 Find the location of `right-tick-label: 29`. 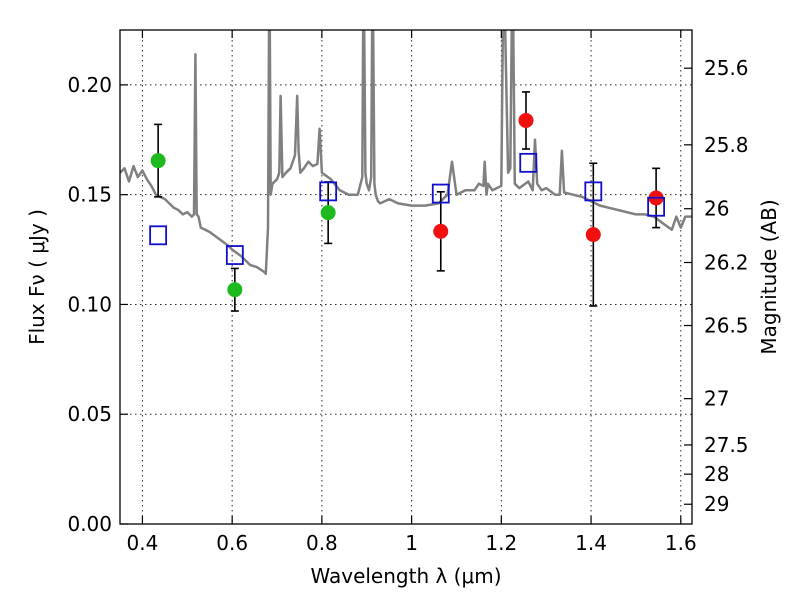

right-tick-label: 29 is located at coordinates (716, 504).